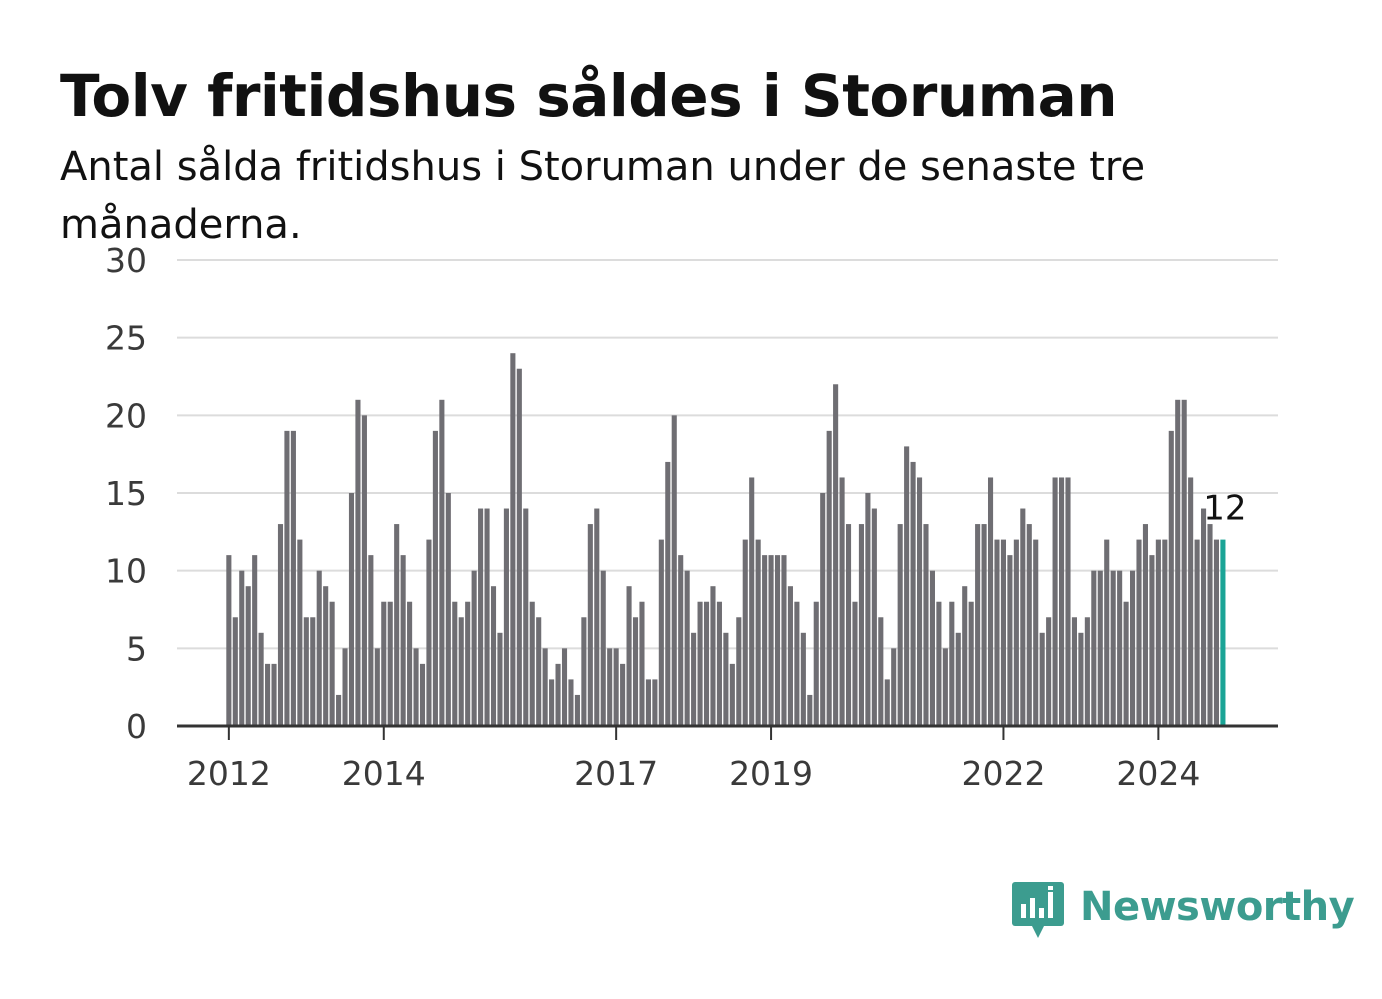 This screenshot has width=1382, height=999. I want to click on y-tick-label: 30, so click(126, 260).